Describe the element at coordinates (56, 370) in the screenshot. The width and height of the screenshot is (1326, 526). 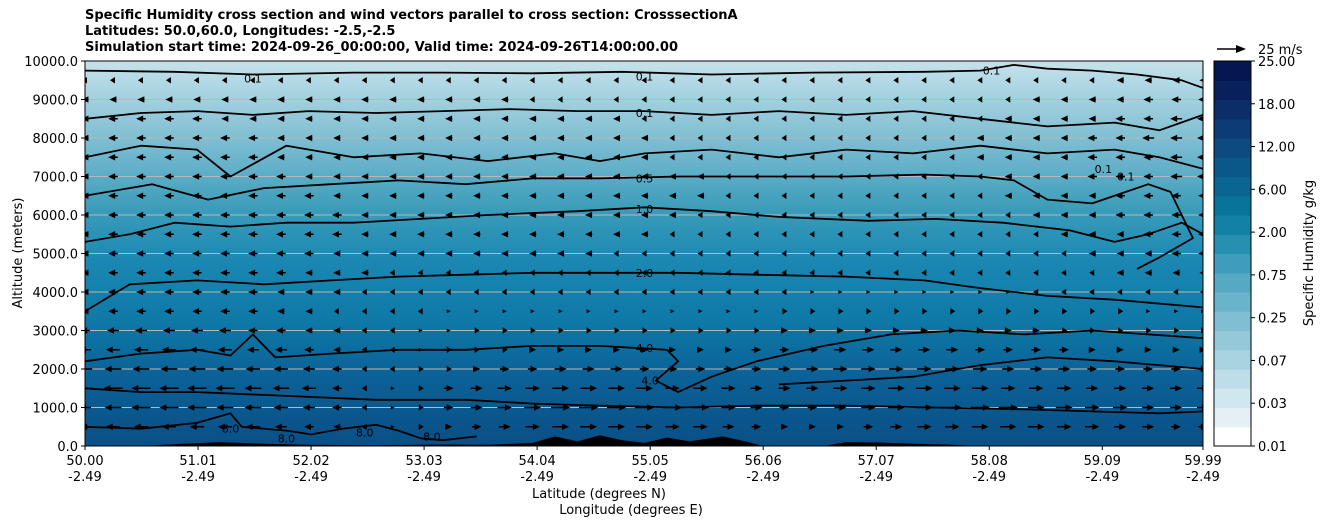
I see `y-tick-label: 2000.0` at that location.